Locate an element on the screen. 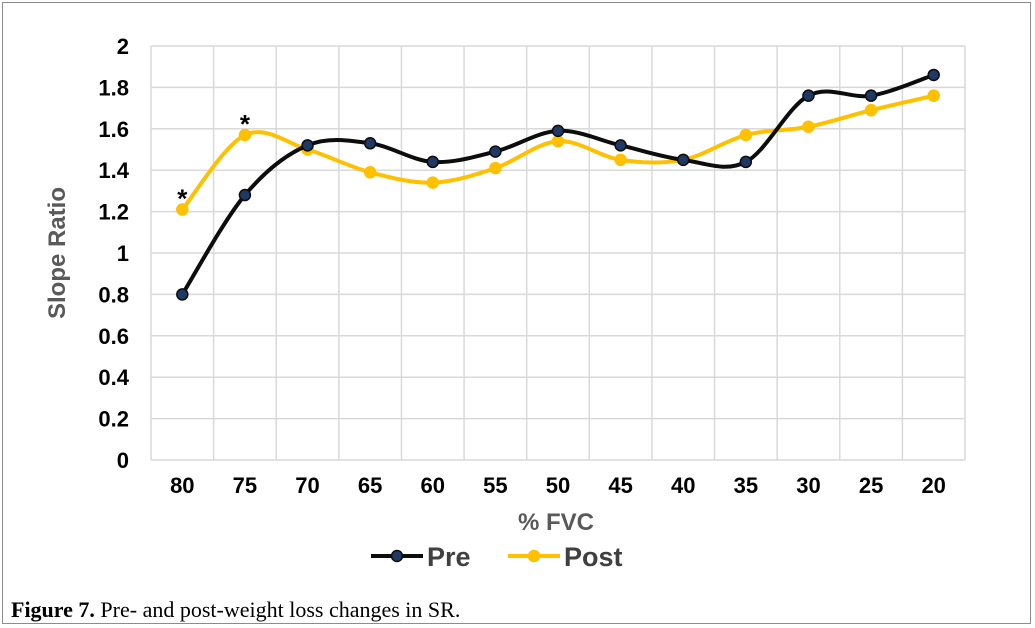 This screenshot has width=1035, height=628. x-tick-label: 55 is located at coordinates (495, 485).